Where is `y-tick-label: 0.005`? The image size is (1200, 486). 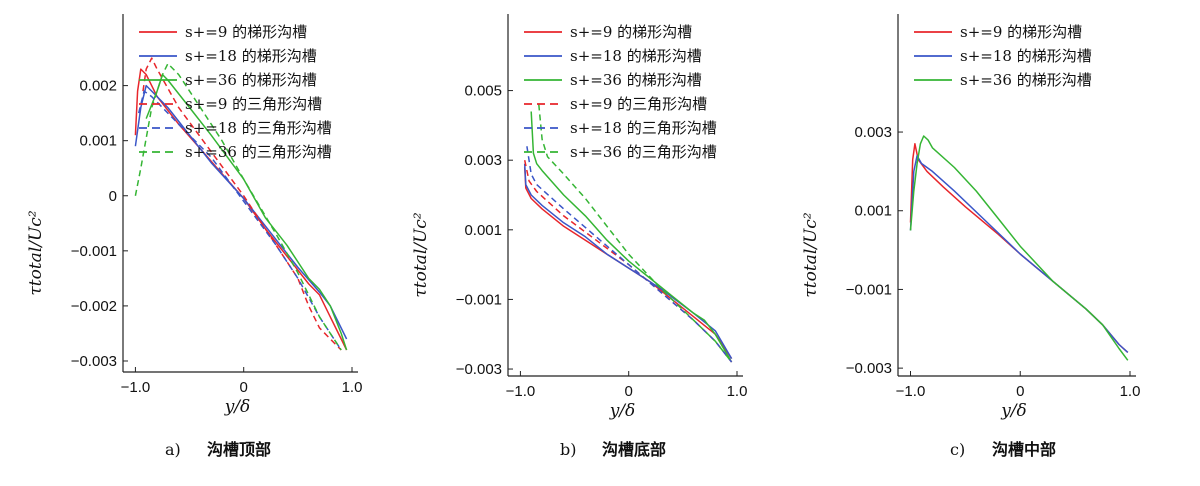 y-tick-label: 0.005 is located at coordinates (483, 91).